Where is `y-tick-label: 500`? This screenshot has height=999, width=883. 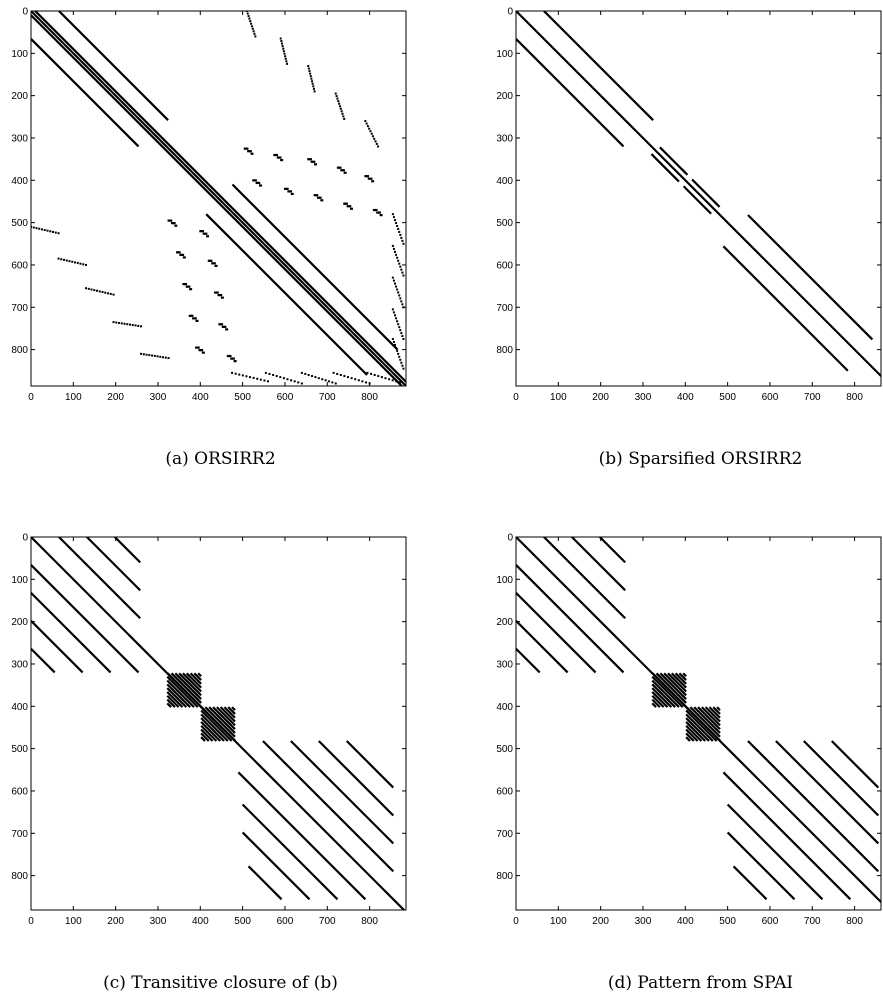 y-tick-label: 500 is located at coordinates (19, 223).